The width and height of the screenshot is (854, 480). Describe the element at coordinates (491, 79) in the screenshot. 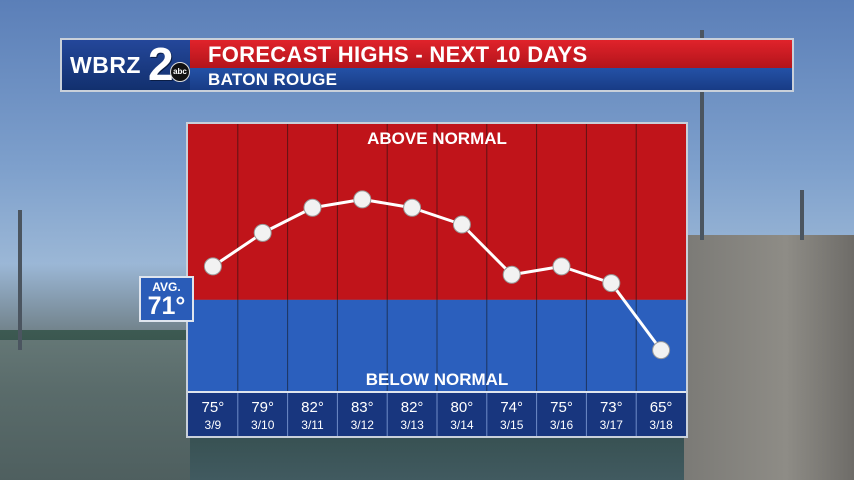

I see `banner-subtitle-bar` at that location.